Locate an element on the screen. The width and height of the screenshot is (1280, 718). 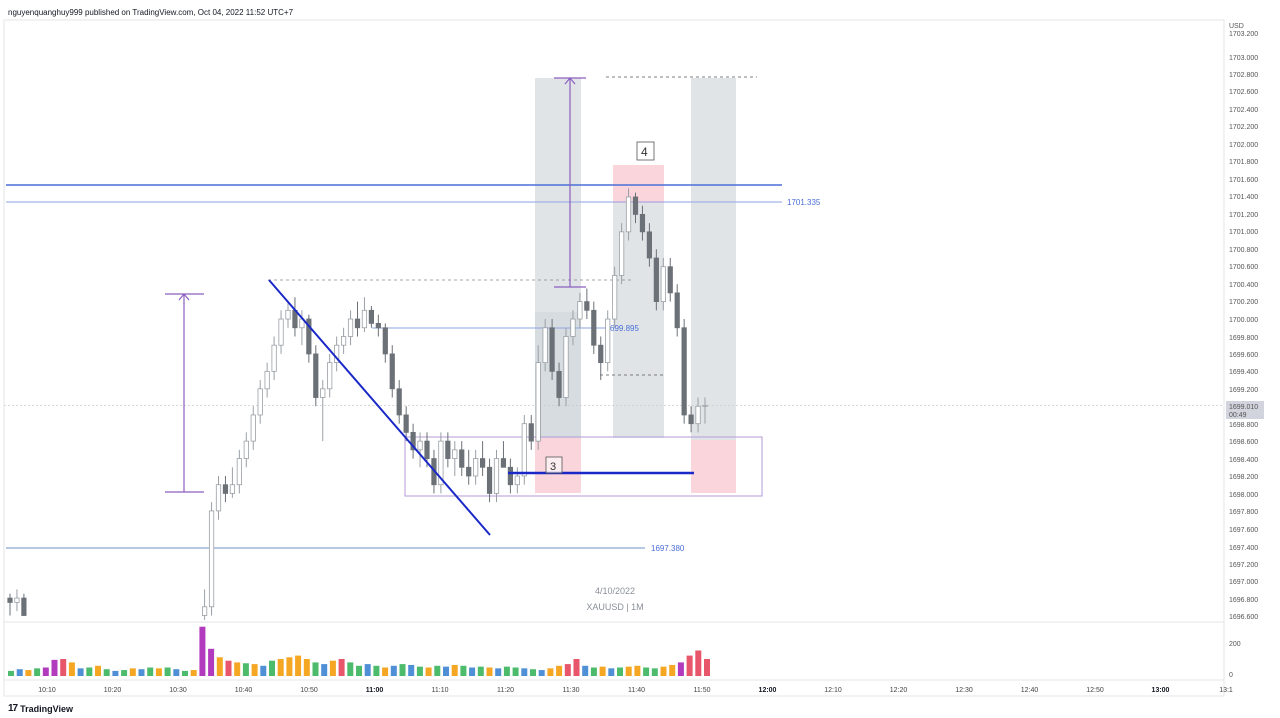
time-tick-label: 11:00 is located at coordinates (375, 690).